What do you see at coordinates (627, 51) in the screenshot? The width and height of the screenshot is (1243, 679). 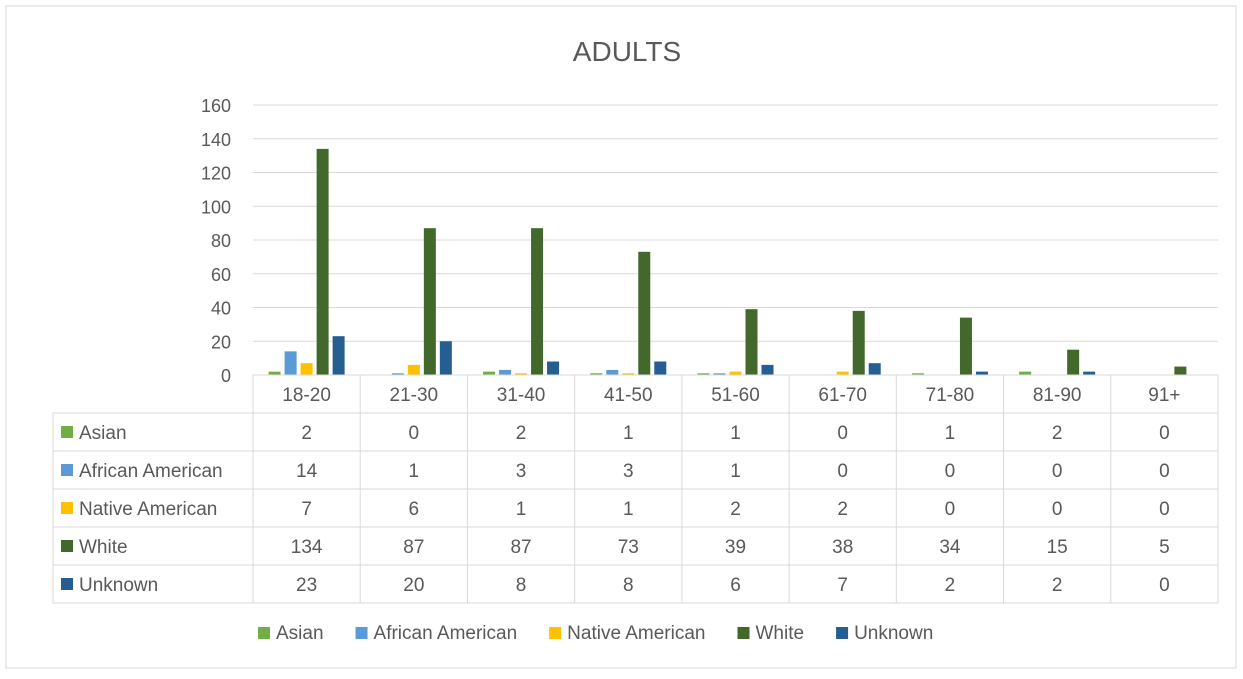 I see `chart-title: ADULTS` at bounding box center [627, 51].